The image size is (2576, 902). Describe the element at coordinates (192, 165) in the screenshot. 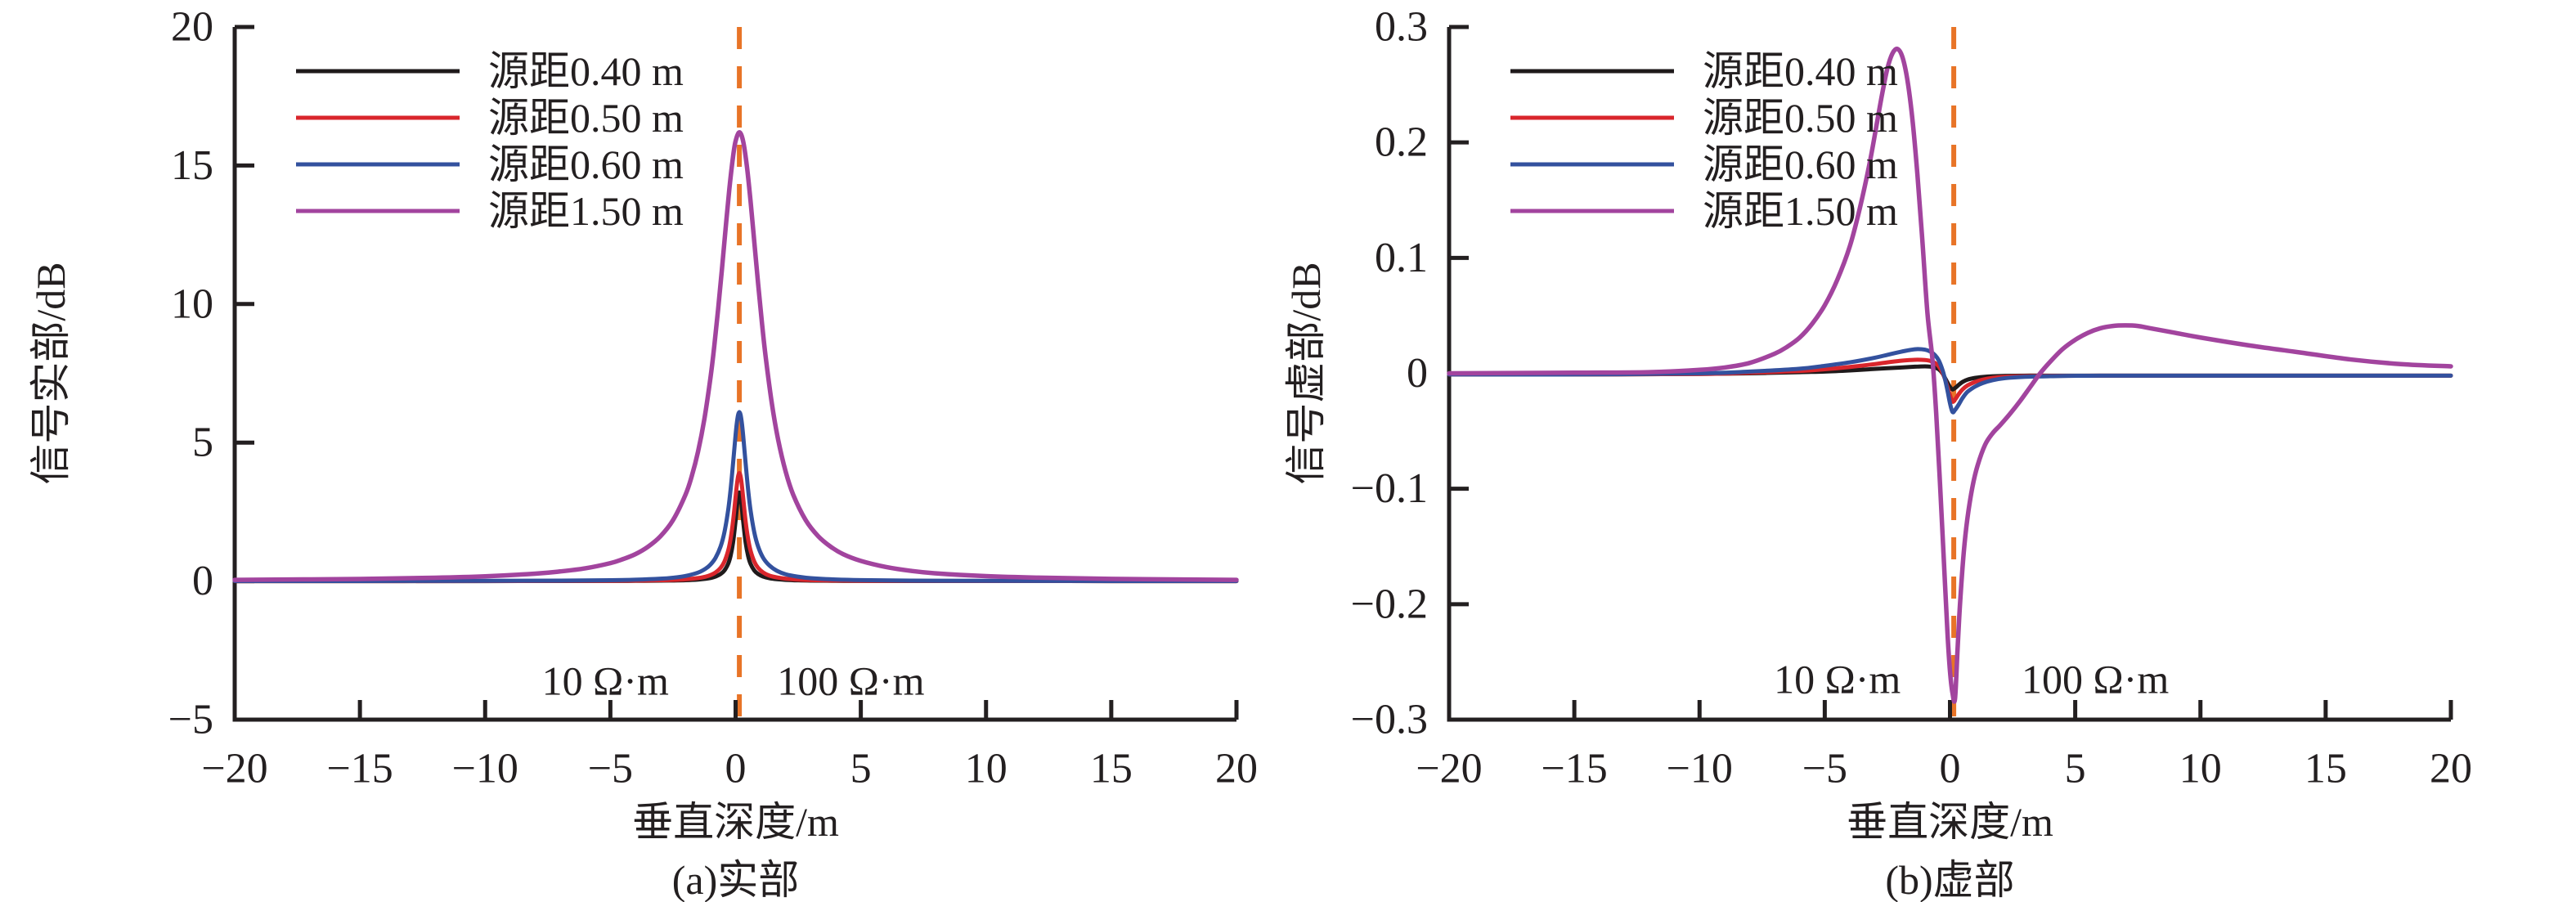

I see `y-tick-label: 15` at that location.